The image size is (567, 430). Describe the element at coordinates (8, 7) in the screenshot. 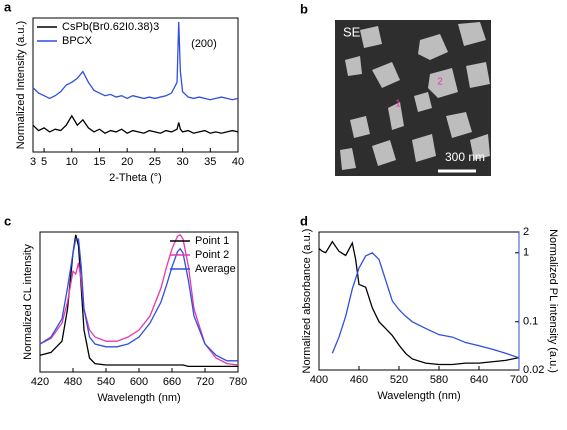

I see `panel-label: a` at that location.